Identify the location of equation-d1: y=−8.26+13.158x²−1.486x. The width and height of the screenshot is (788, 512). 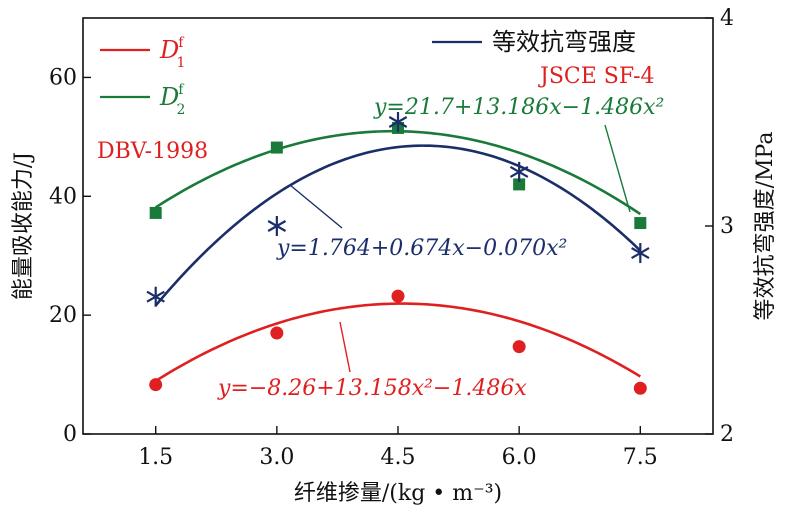
(372, 388).